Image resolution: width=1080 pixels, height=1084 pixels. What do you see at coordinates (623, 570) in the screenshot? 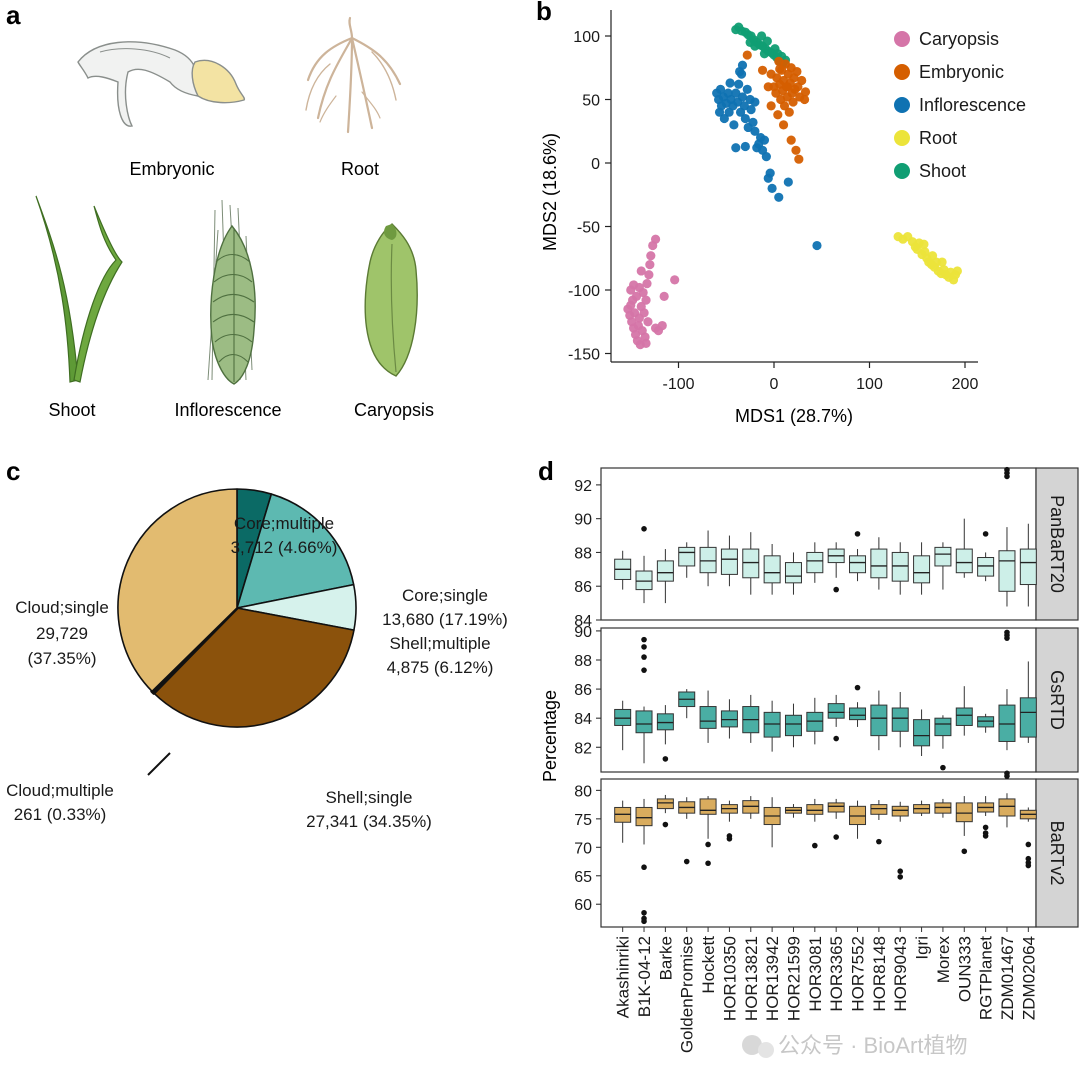
I see `box-akashinriki` at bounding box center [623, 570].